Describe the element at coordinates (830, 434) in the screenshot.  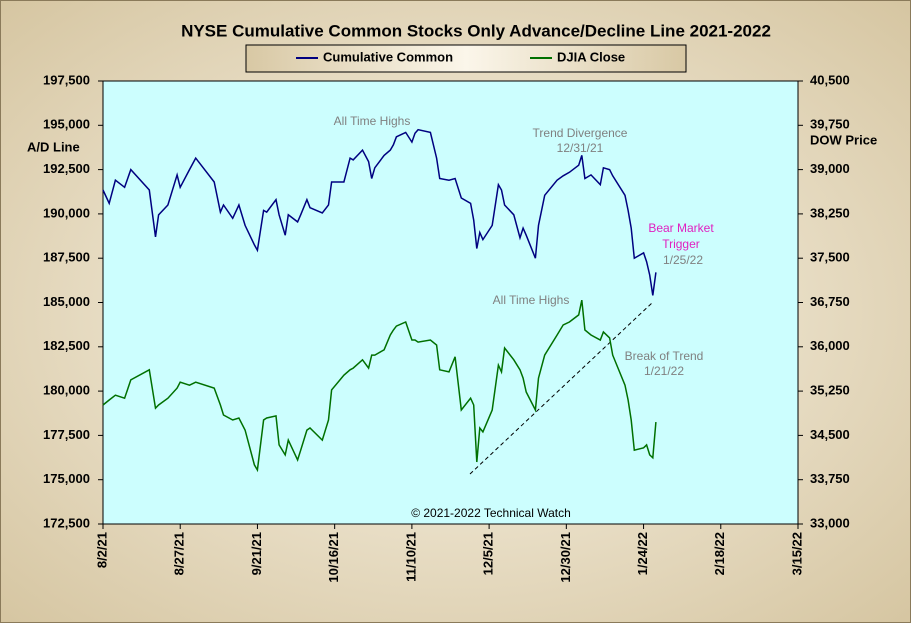
I see `y2-tick-label: 34,500` at that location.